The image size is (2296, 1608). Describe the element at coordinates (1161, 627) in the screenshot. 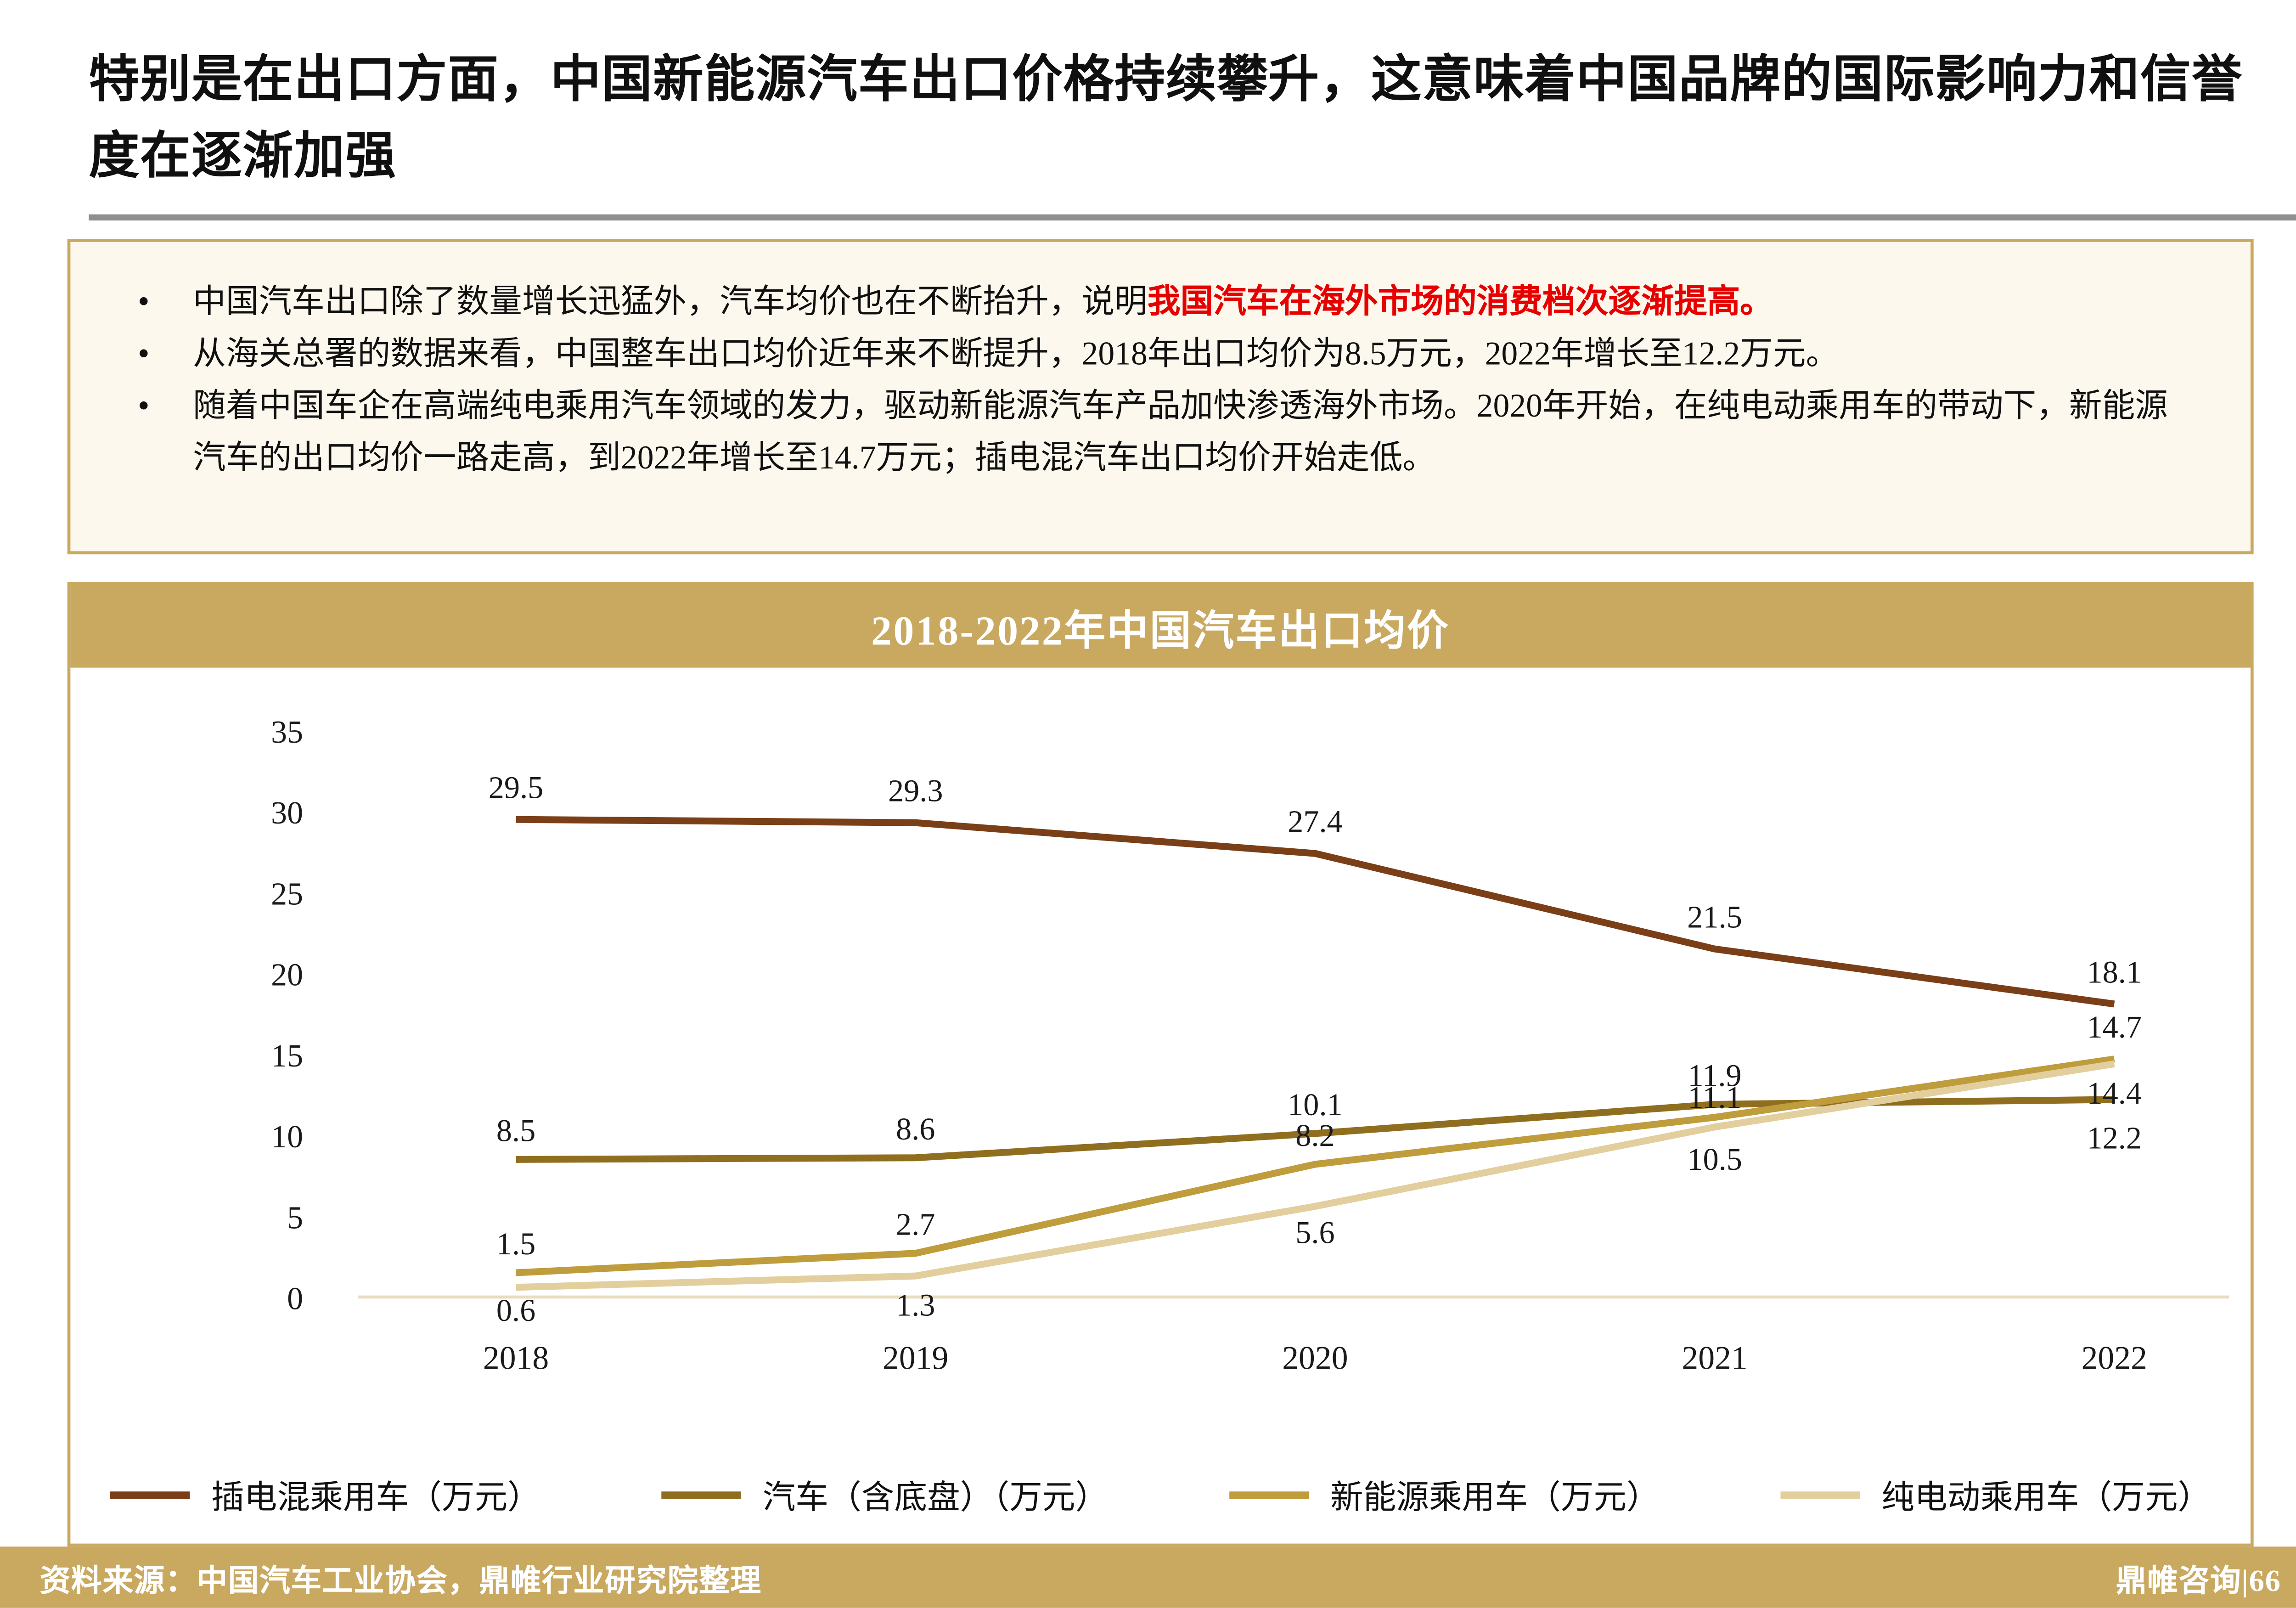

I see `chart-title: 2018-2022年中国汽车出口均价` at that location.